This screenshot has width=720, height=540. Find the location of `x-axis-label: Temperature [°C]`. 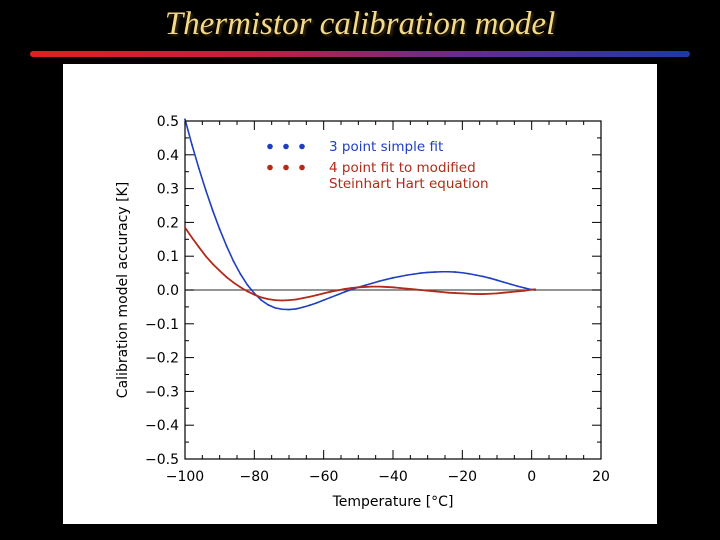

x-axis-label: Temperature [°C] is located at coordinates (393, 502).